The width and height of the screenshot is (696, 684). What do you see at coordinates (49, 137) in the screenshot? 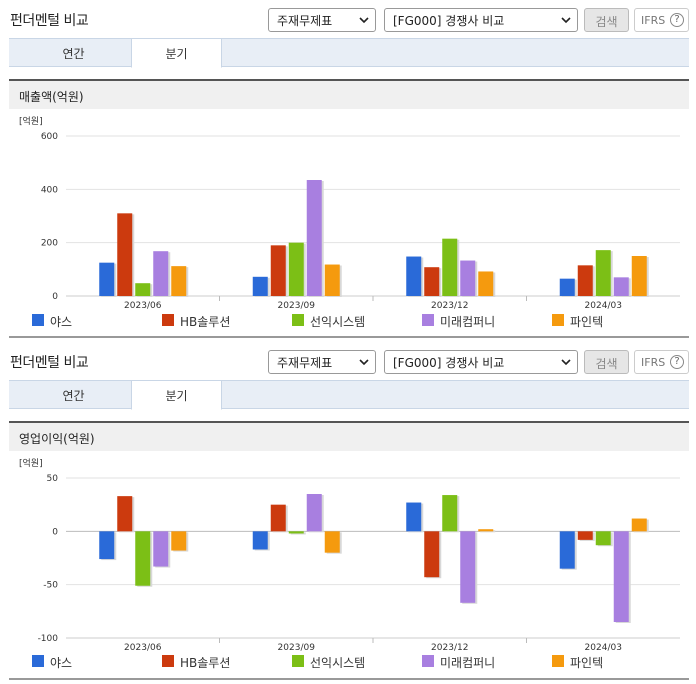
I see `y-tick-label: 600` at bounding box center [49, 137].